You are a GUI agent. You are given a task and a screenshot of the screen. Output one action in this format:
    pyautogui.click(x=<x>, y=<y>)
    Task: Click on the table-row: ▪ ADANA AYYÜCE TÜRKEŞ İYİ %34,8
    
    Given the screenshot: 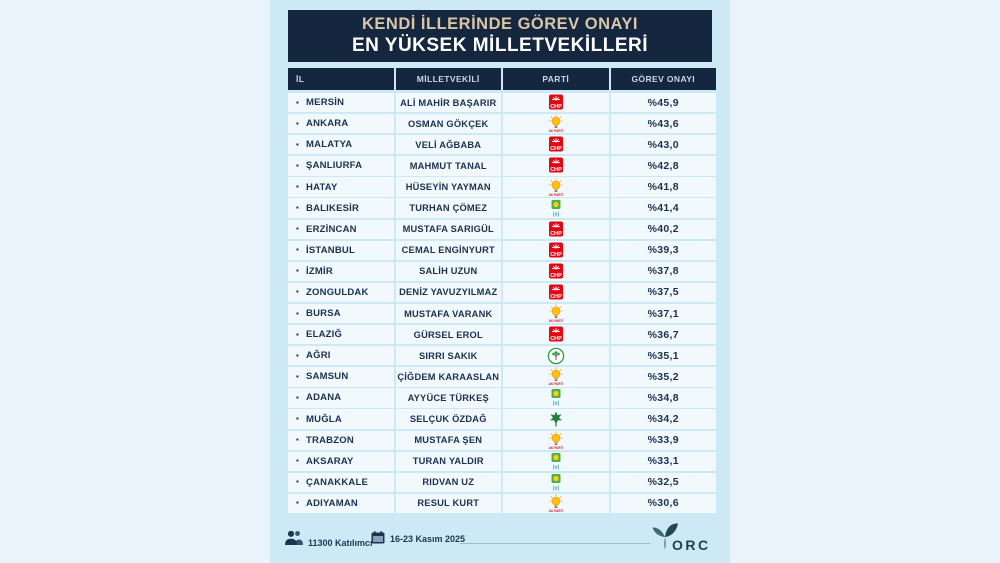 What is the action you would take?
    pyautogui.click(x=502, y=398)
    